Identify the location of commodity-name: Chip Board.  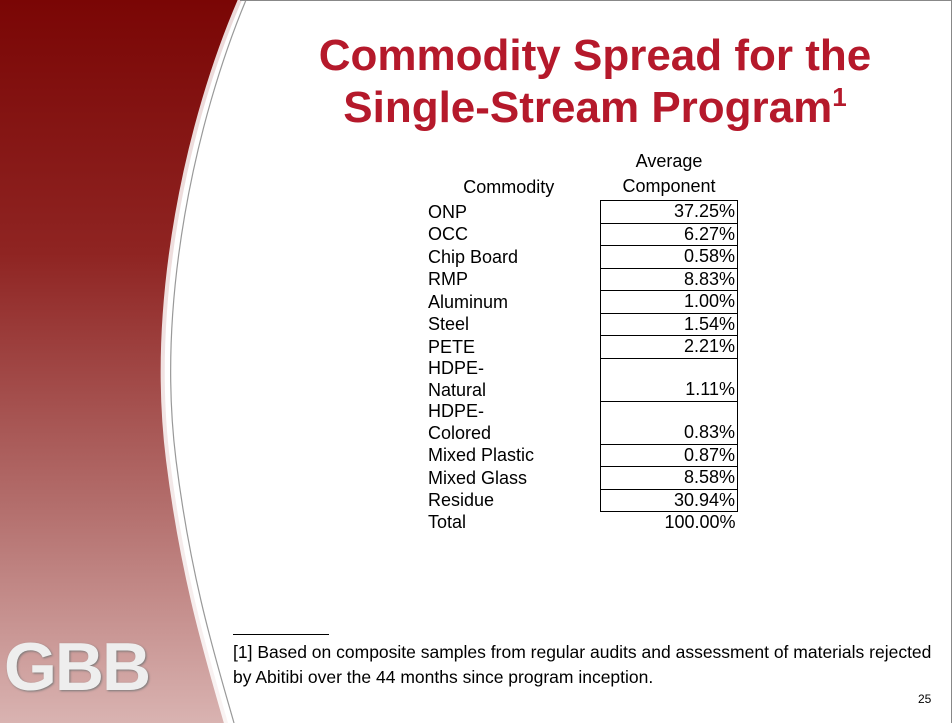
(473, 256).